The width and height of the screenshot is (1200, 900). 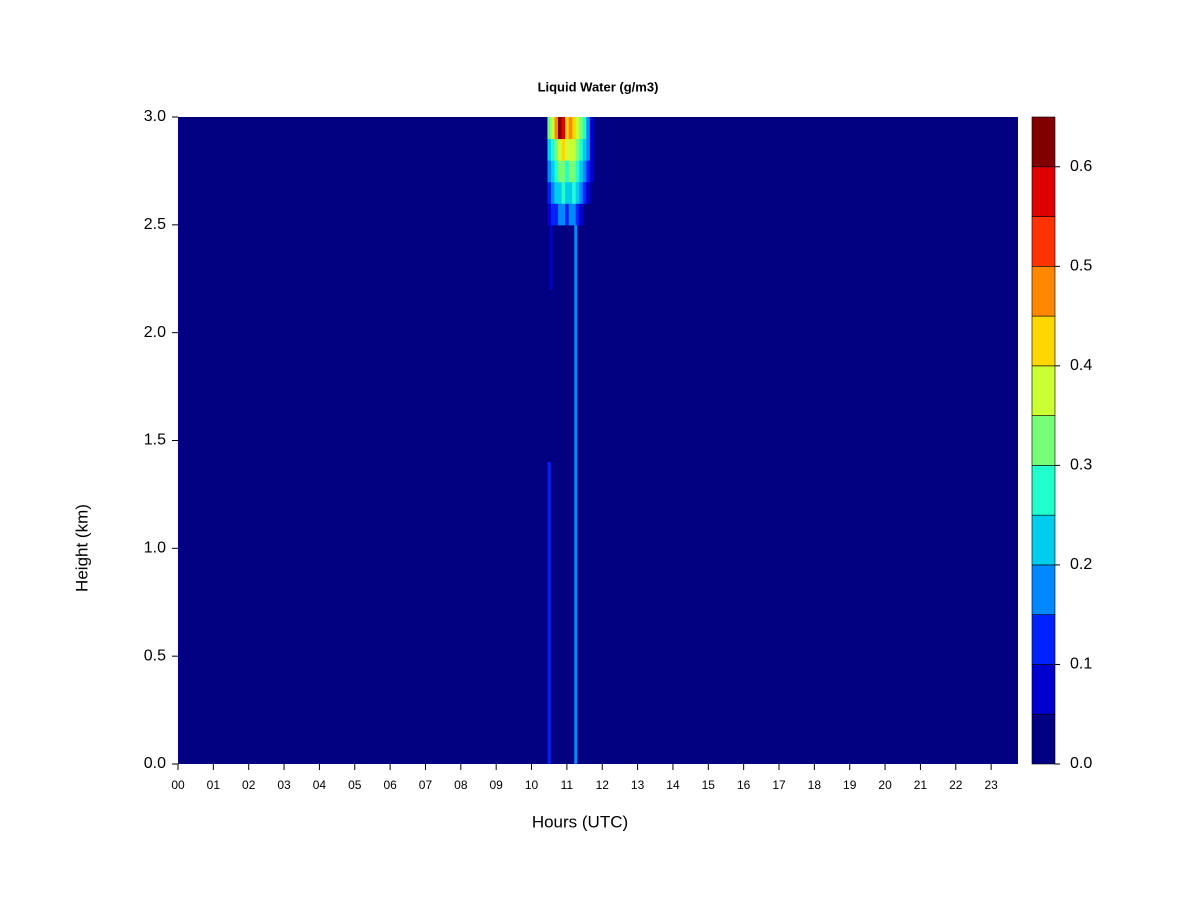 I want to click on x-tick-label: 08, so click(x=461, y=785).